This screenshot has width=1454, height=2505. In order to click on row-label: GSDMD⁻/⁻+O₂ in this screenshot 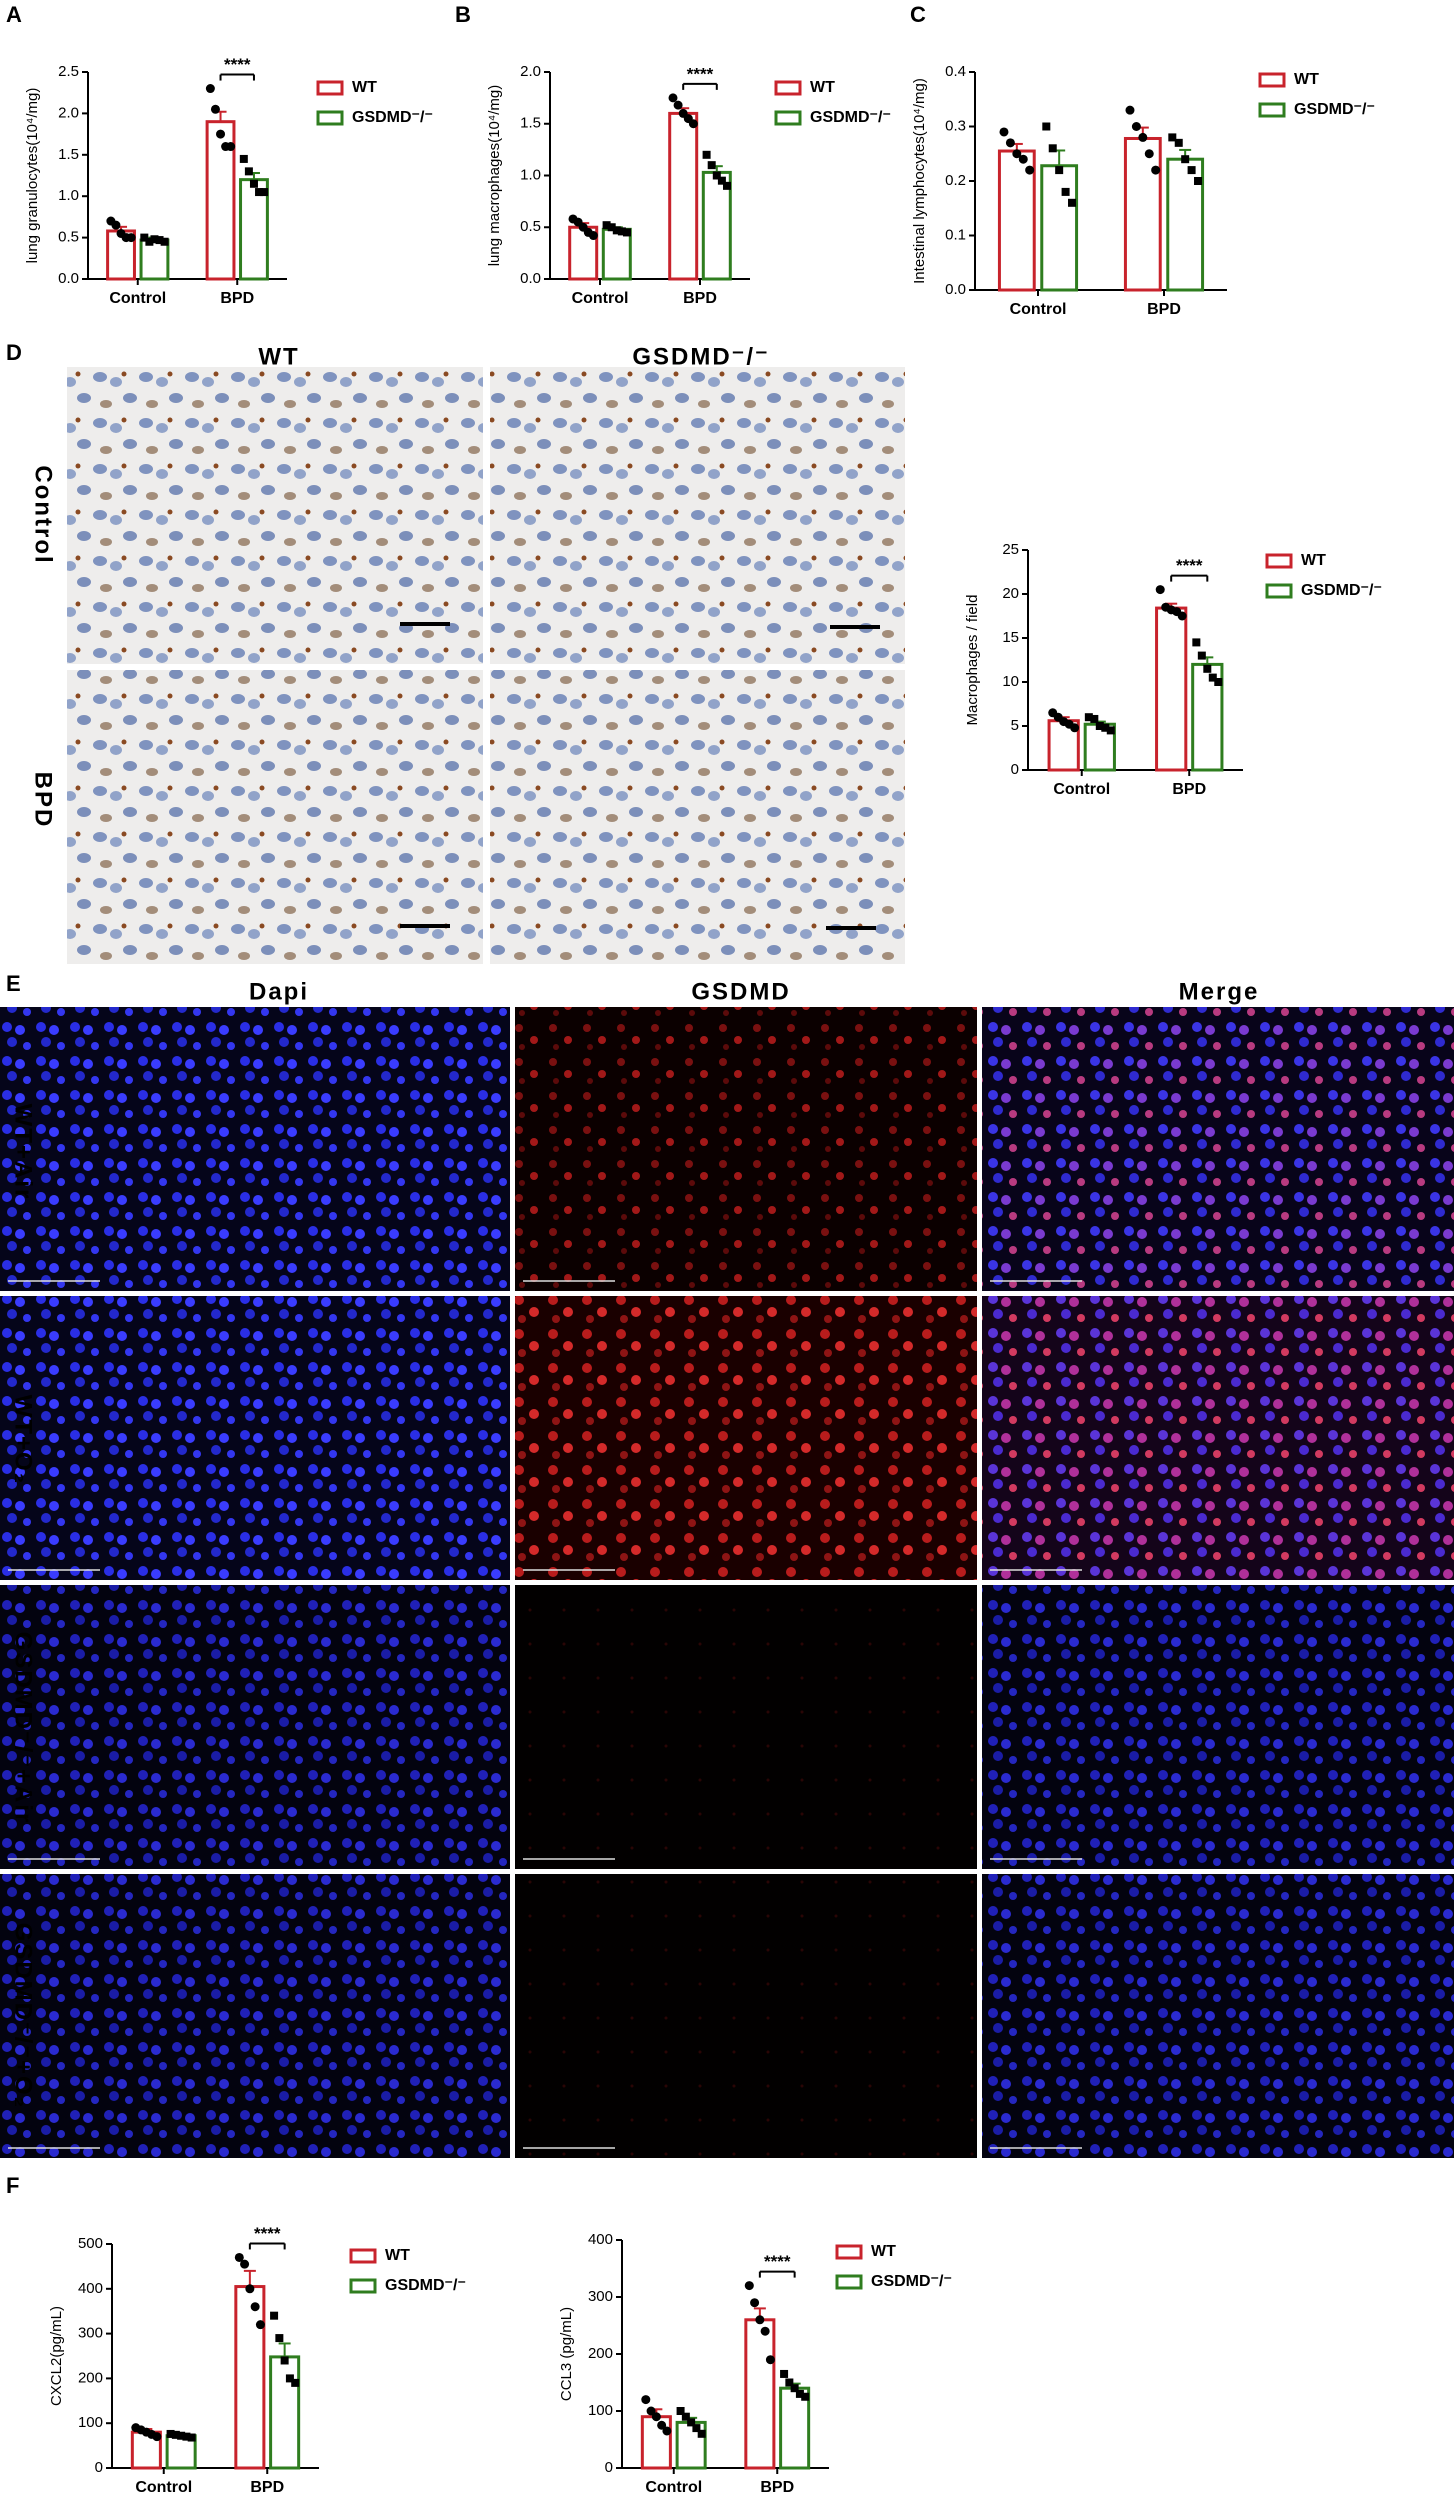, I will do `click(23, 2016)`.